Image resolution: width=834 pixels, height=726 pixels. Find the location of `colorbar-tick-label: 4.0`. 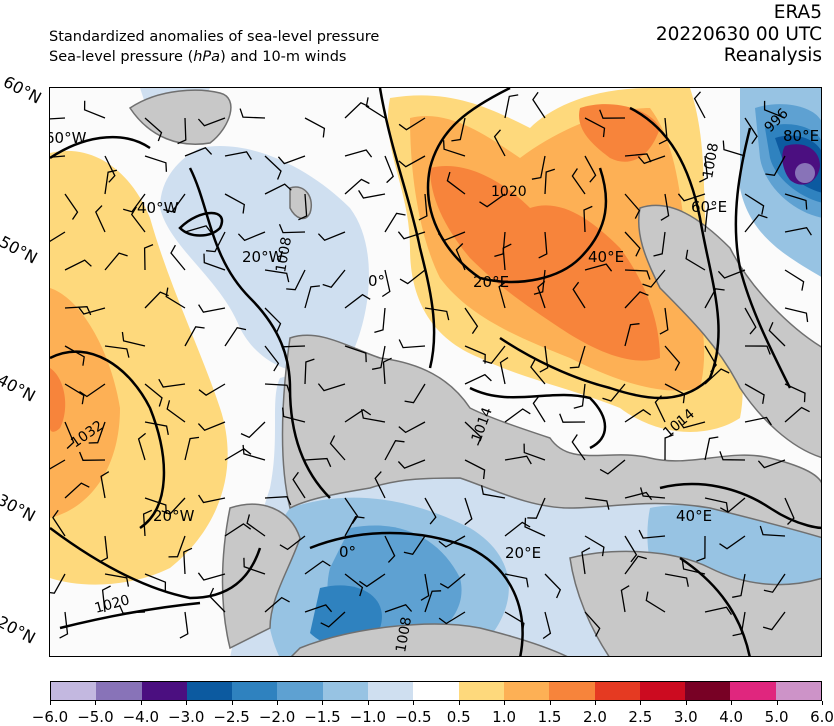

colorbar-tick-label: 4.0 is located at coordinates (731, 717).